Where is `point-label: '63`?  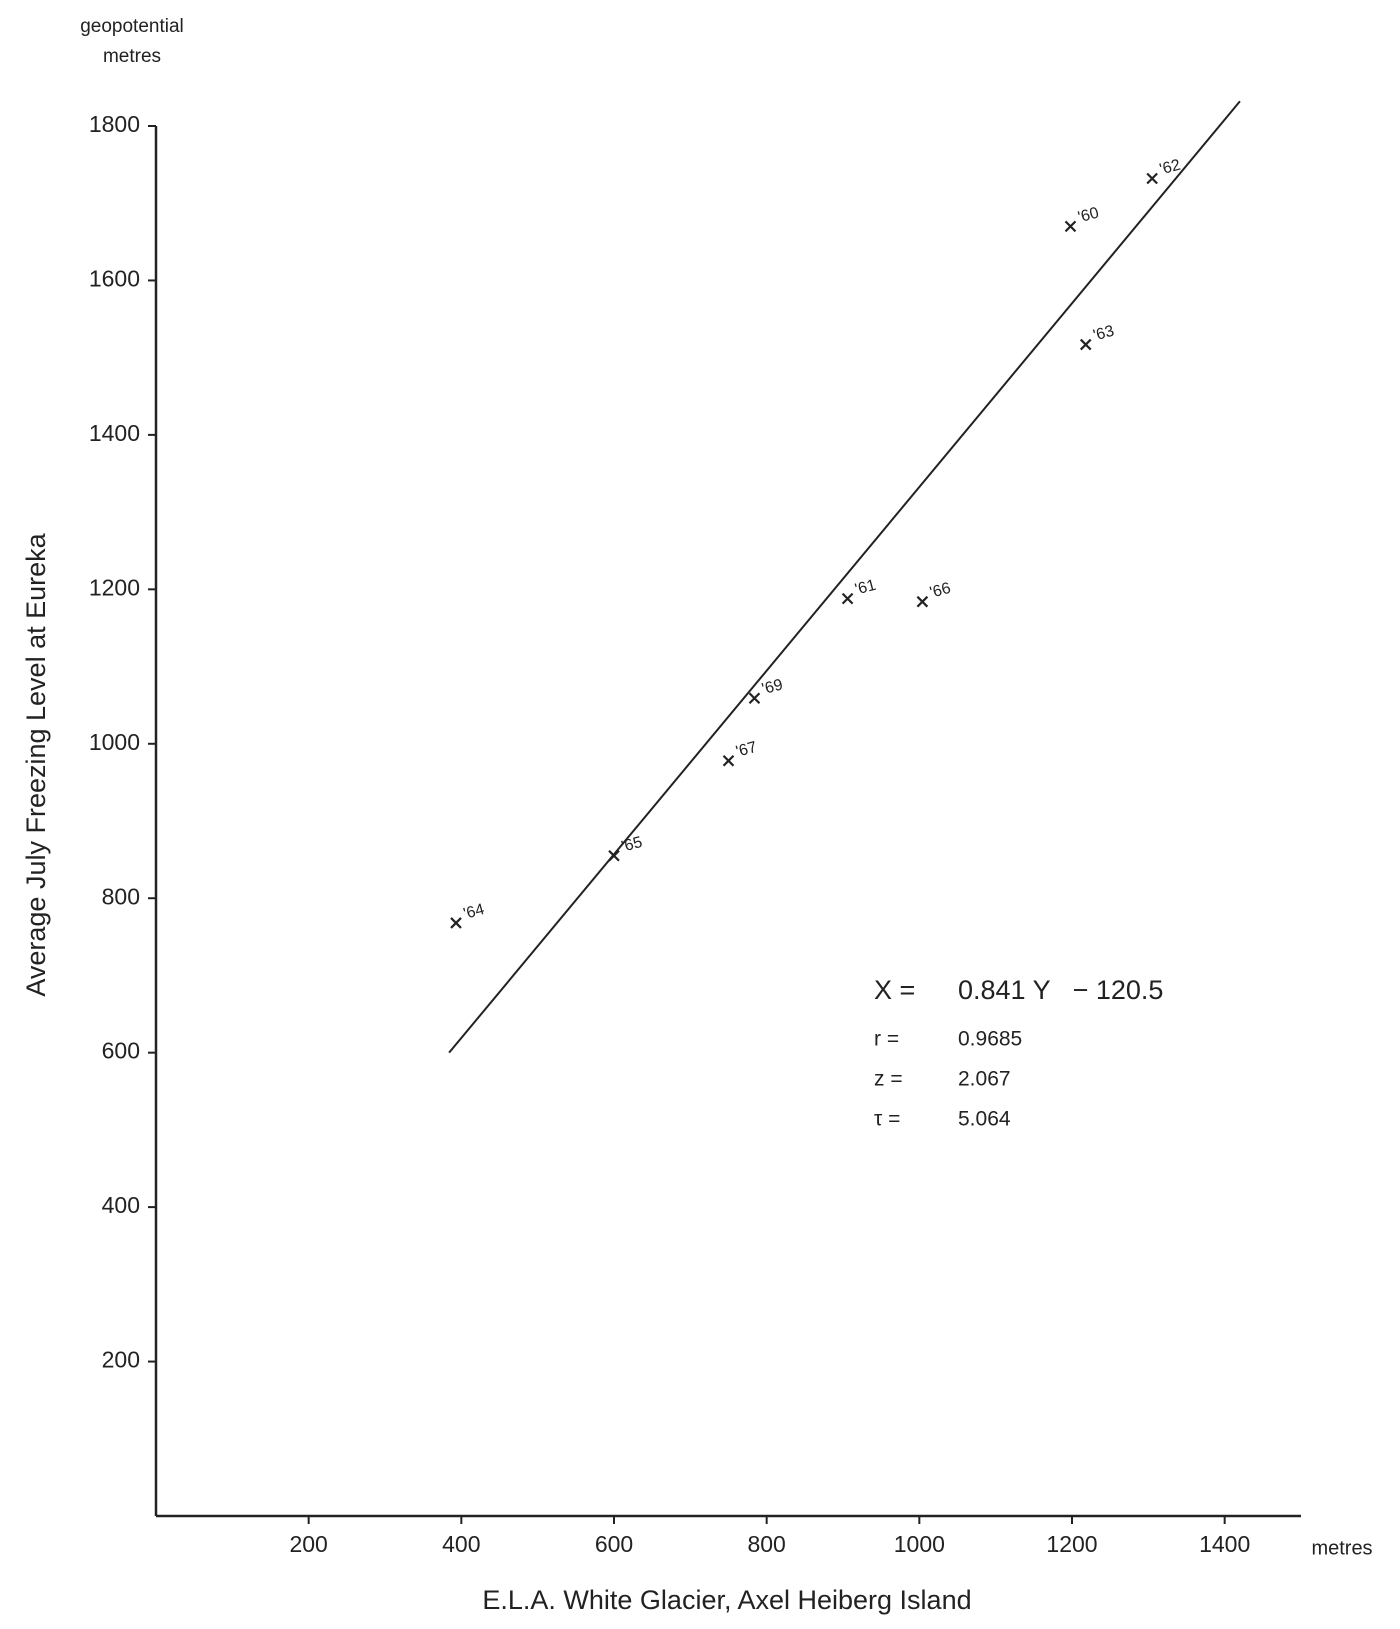 point-label: '63 is located at coordinates (1103, 334).